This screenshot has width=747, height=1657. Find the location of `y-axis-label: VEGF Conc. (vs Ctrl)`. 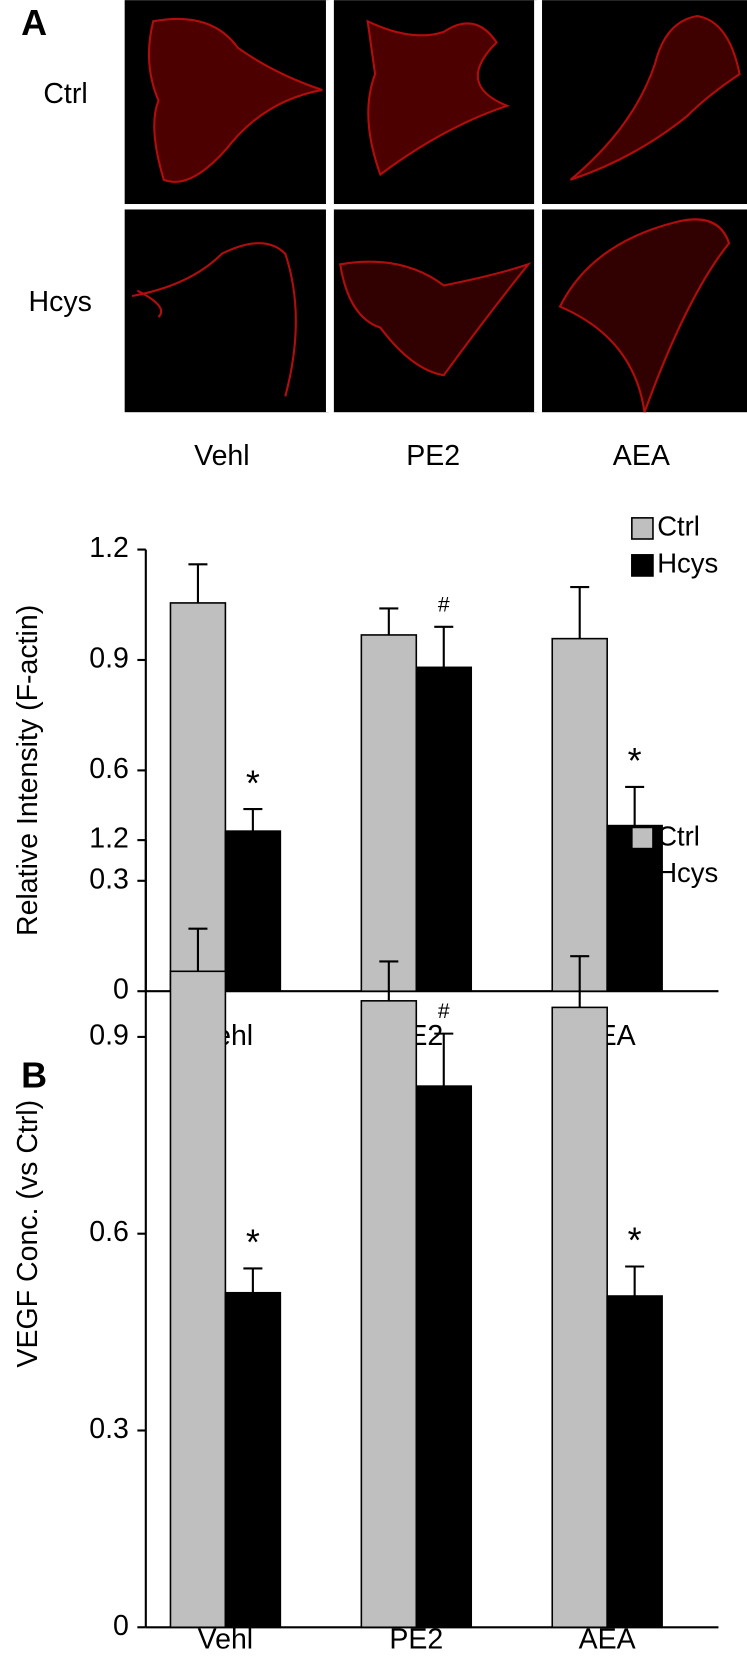

y-axis-label: VEGF Conc. (vs Ctrl) is located at coordinates (28, 1234).